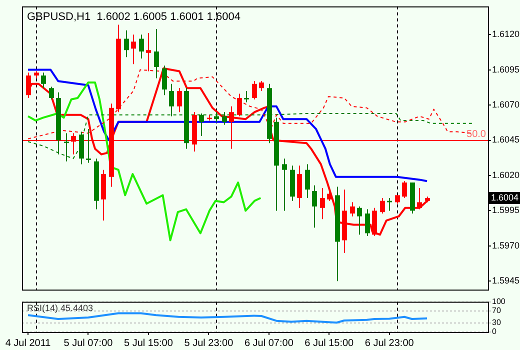 The image size is (520, 350). Describe the element at coordinates (506, 281) in the screenshot. I see `y-tick-label: 1.5945` at that location.